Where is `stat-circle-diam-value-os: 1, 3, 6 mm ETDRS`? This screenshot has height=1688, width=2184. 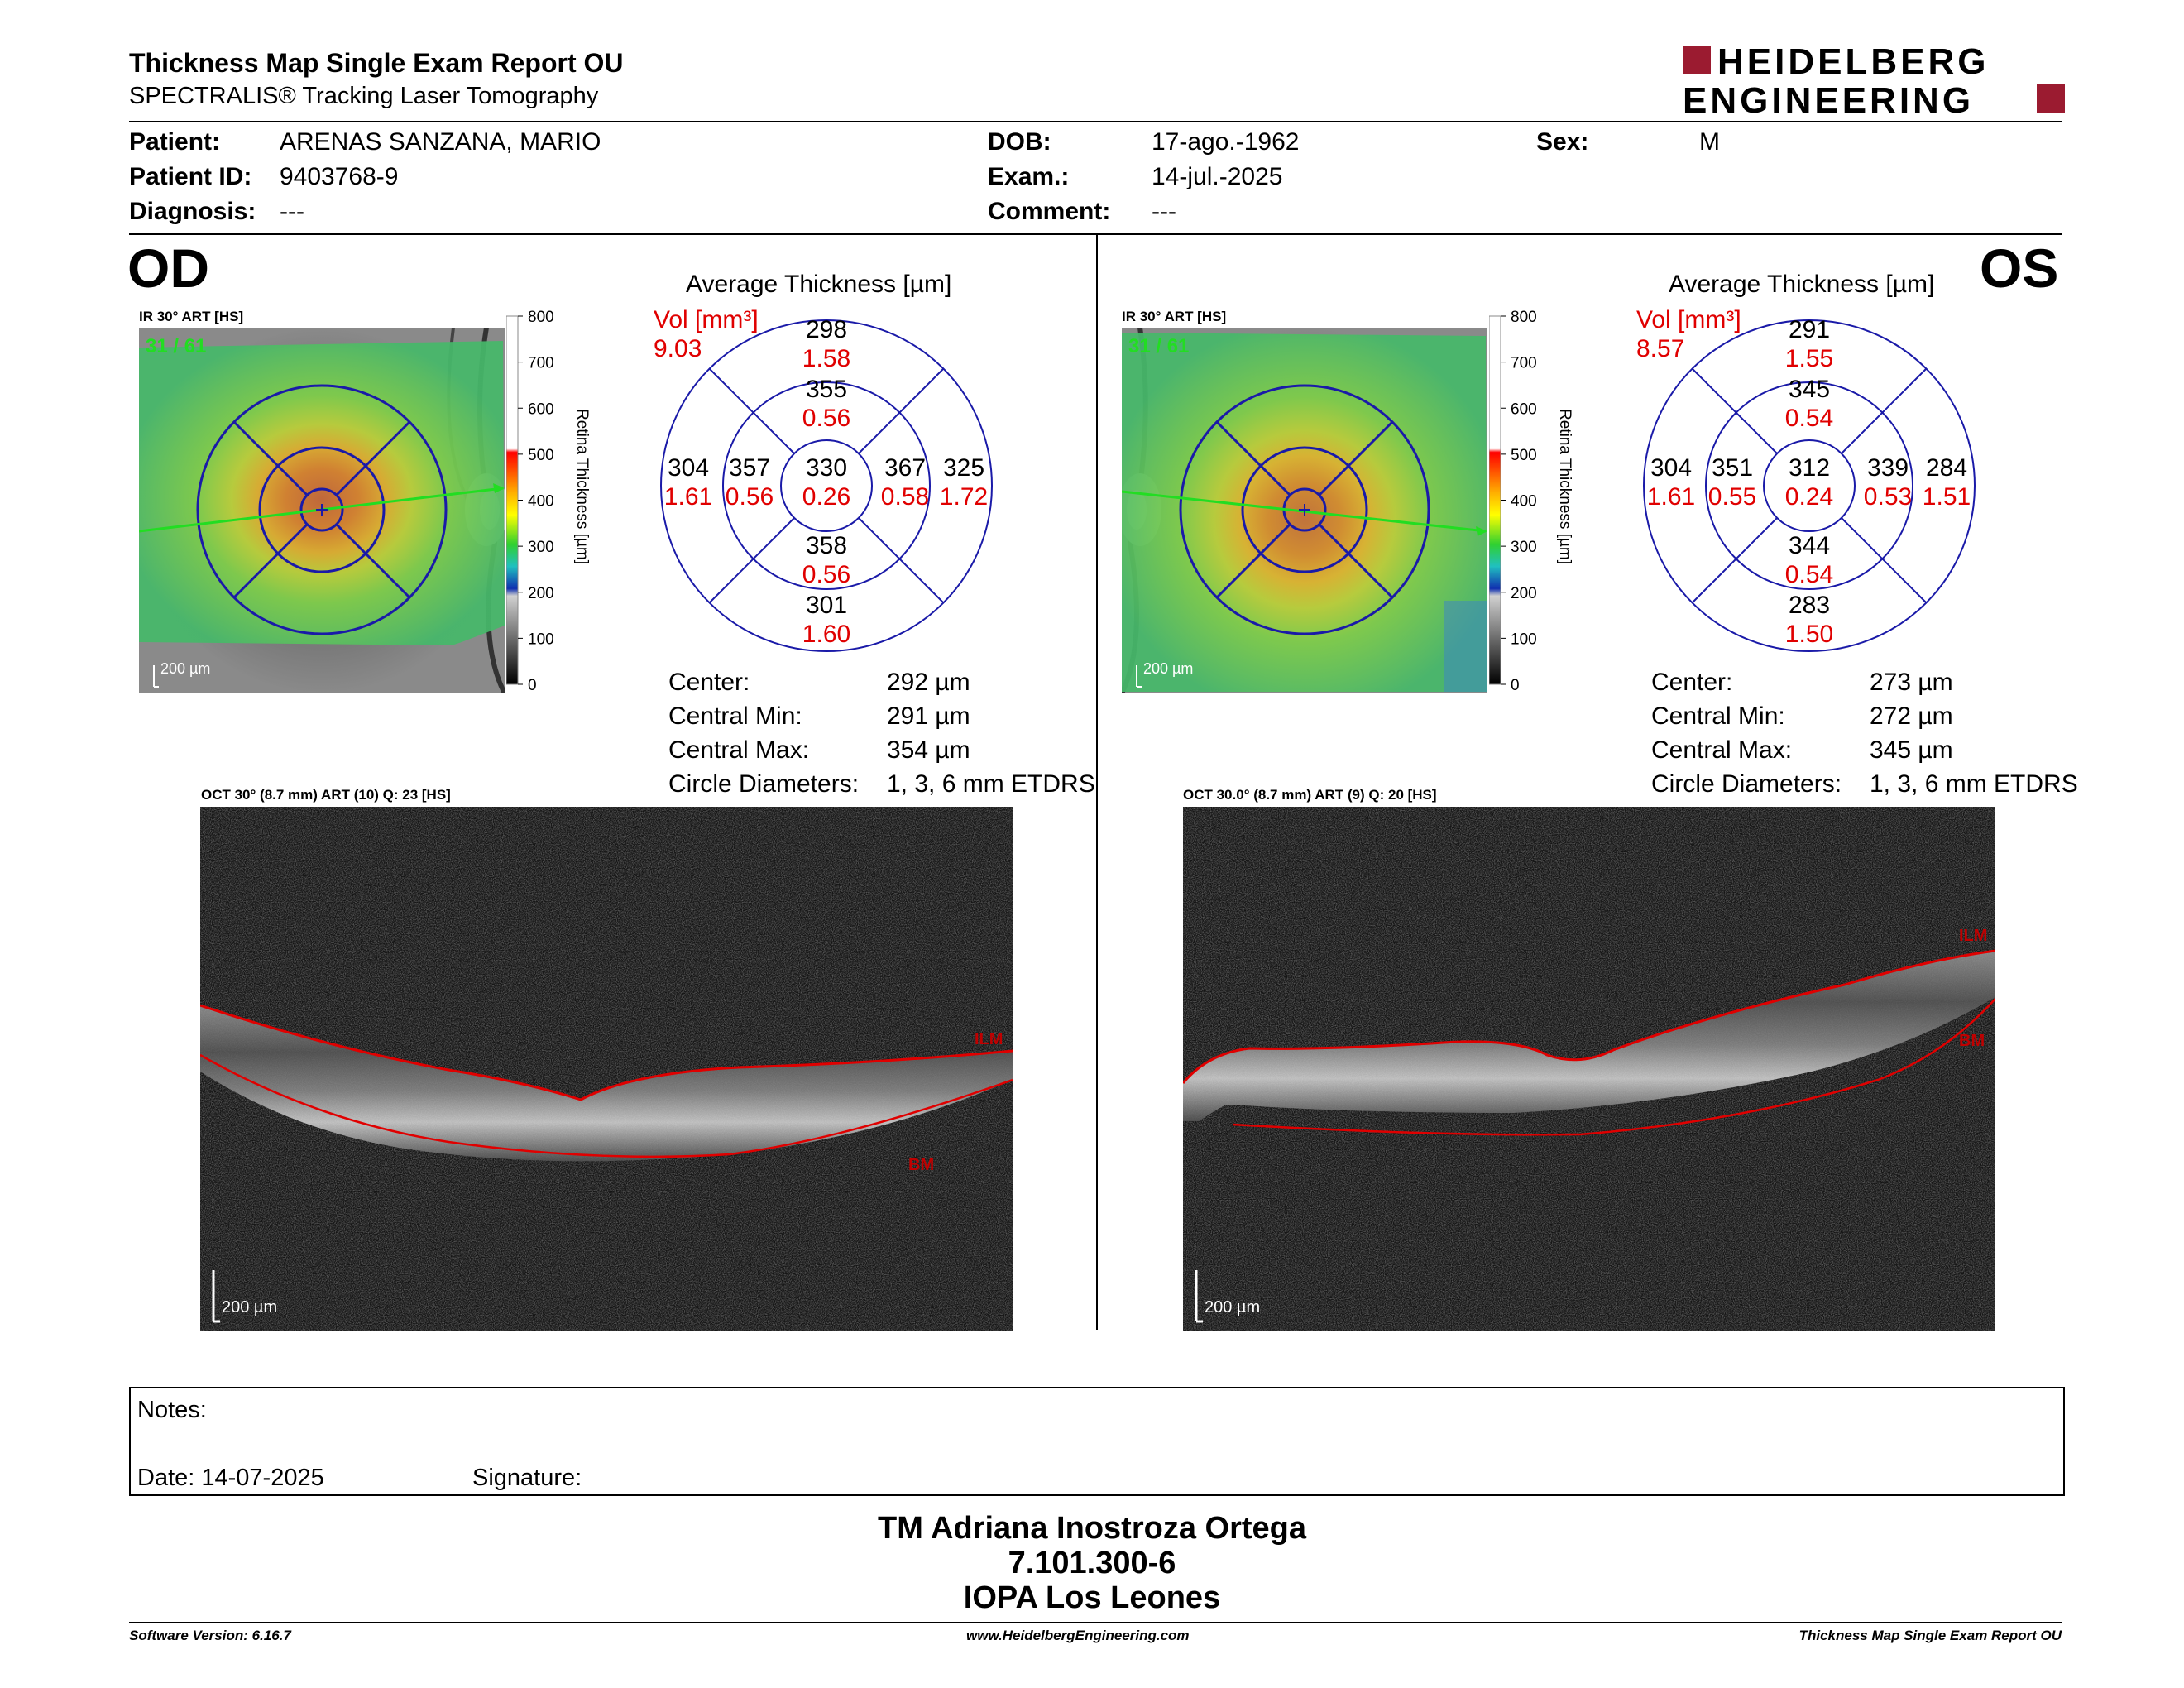
stat-circle-diam-value-os: 1, 3, 6 mm ETDRS is located at coordinates (1974, 784).